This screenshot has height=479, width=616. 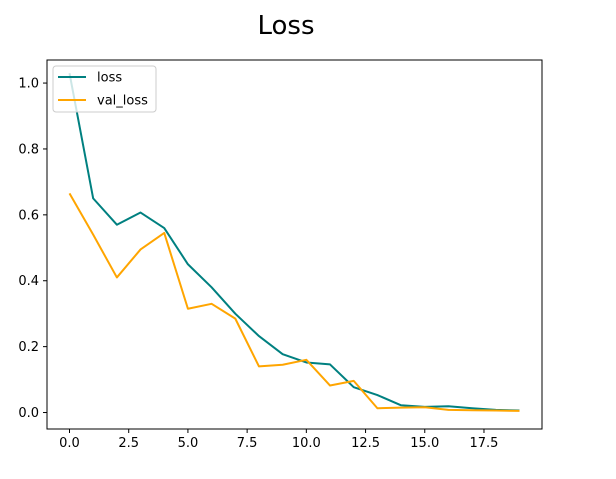 What do you see at coordinates (28, 84) in the screenshot?
I see `y-tick-label: 1.0` at bounding box center [28, 84].